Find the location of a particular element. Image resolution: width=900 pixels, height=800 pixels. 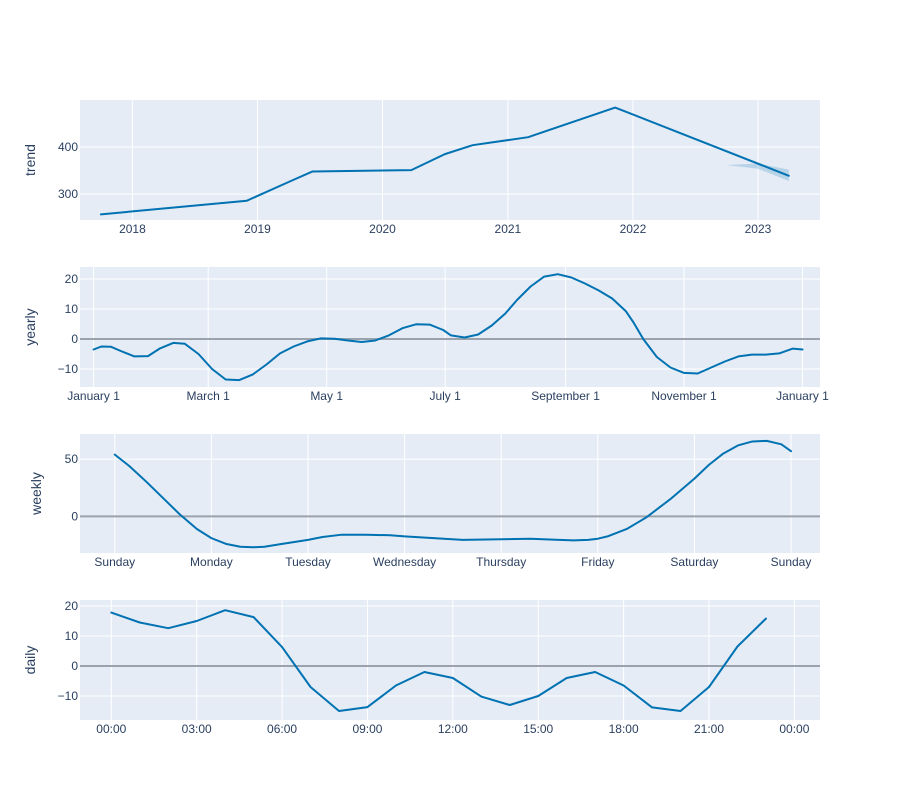

yearly-data is located at coordinates (448, 327).